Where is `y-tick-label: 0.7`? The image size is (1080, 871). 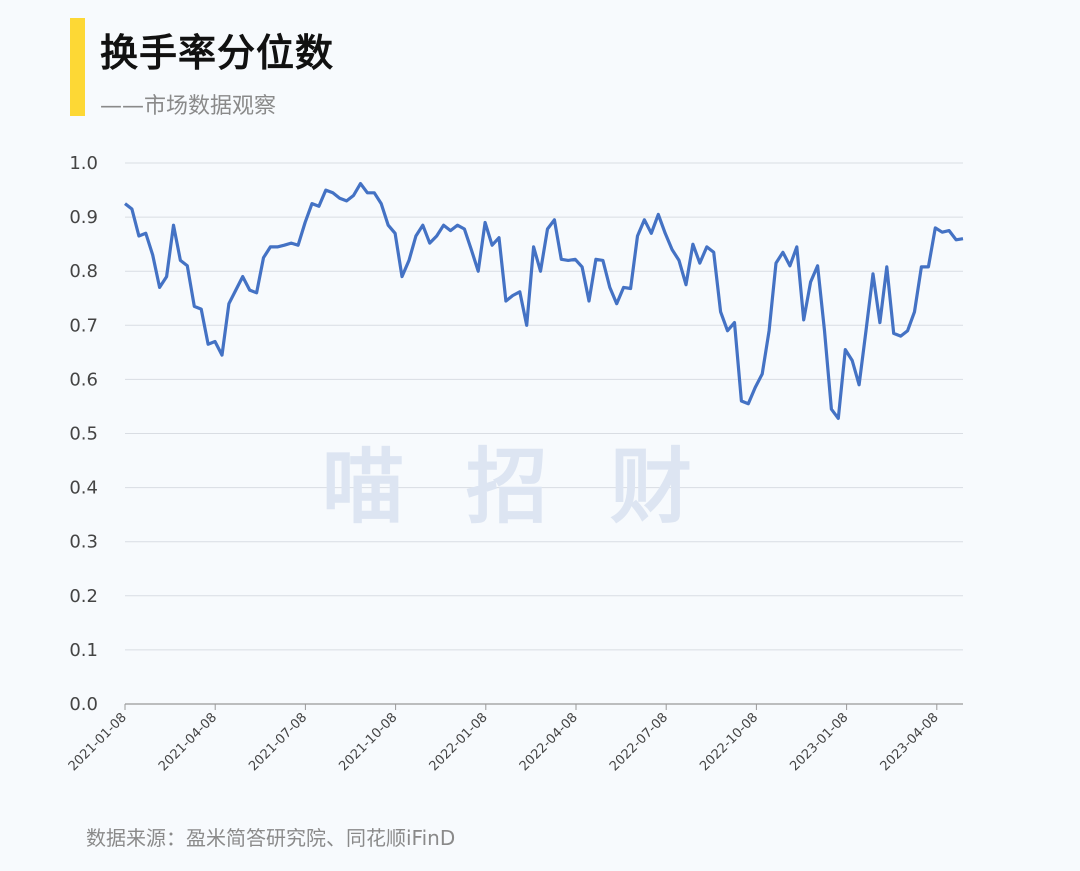
y-tick-label: 0.7 is located at coordinates (83, 325).